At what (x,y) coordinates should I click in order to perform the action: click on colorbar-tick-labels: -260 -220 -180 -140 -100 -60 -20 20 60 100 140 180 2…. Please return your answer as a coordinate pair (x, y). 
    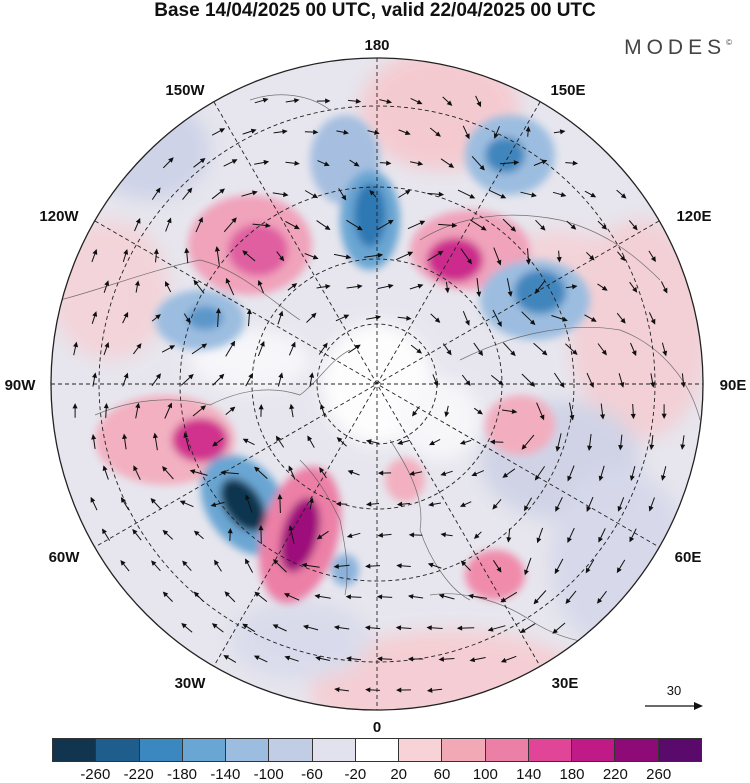
    Looking at the image, I should click on (377, 774).